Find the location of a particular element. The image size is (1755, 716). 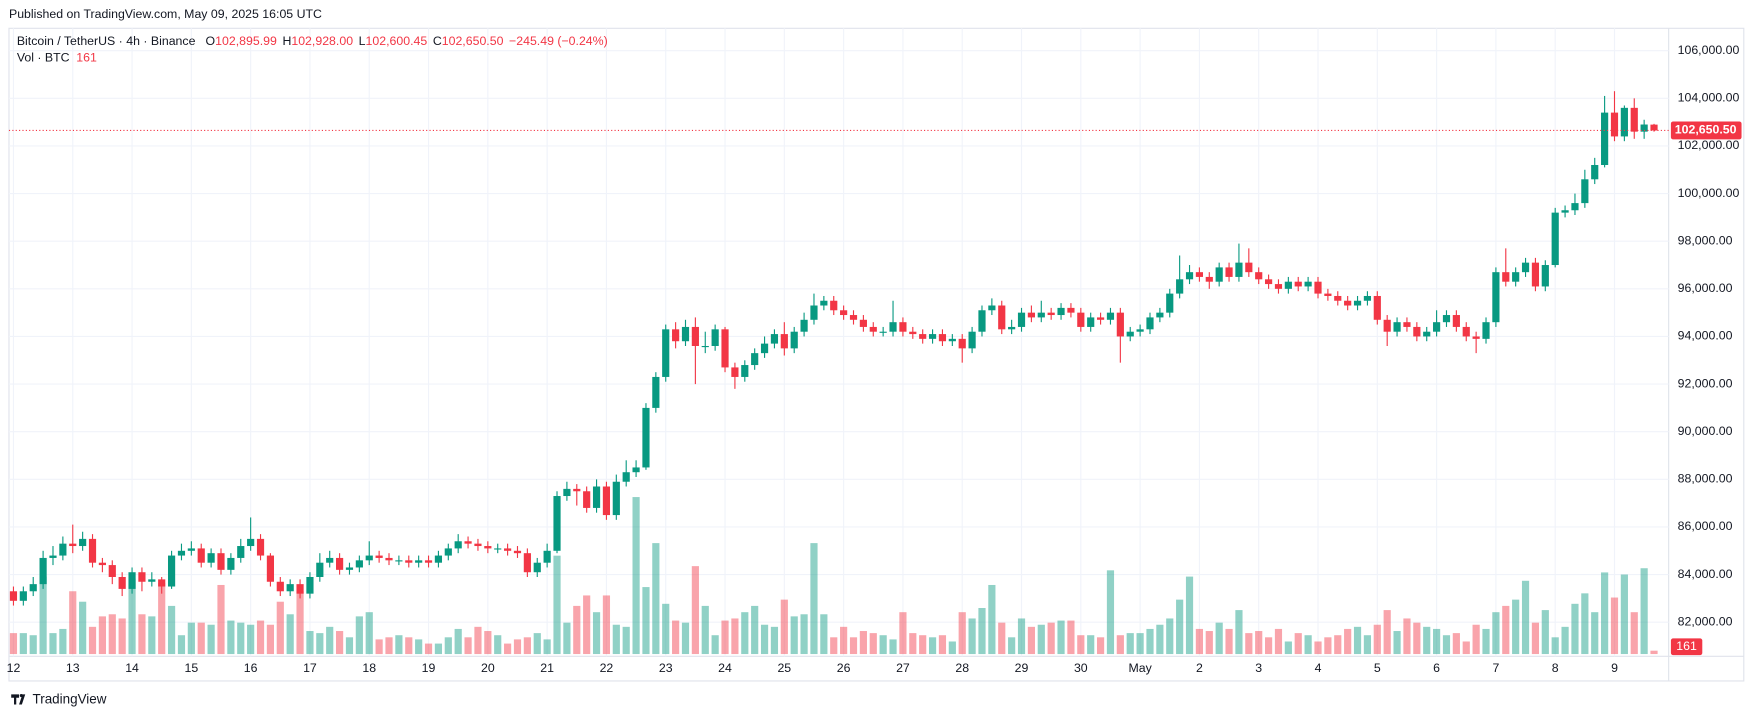

last-price-label: 102,650.50 is located at coordinates (1706, 130).